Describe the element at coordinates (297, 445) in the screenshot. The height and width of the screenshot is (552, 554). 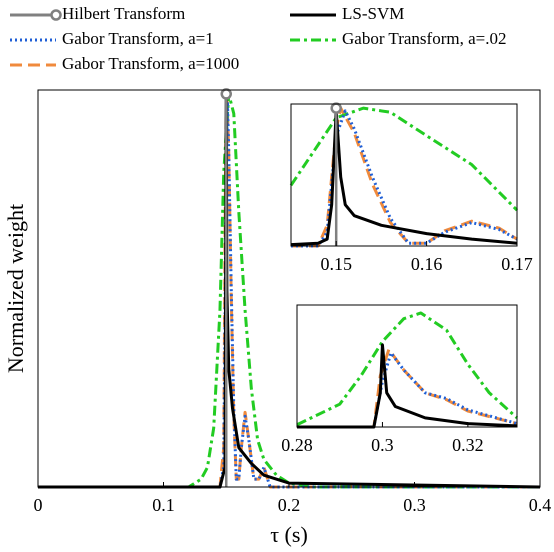
I see `x-tick-label: 0.28` at that location.